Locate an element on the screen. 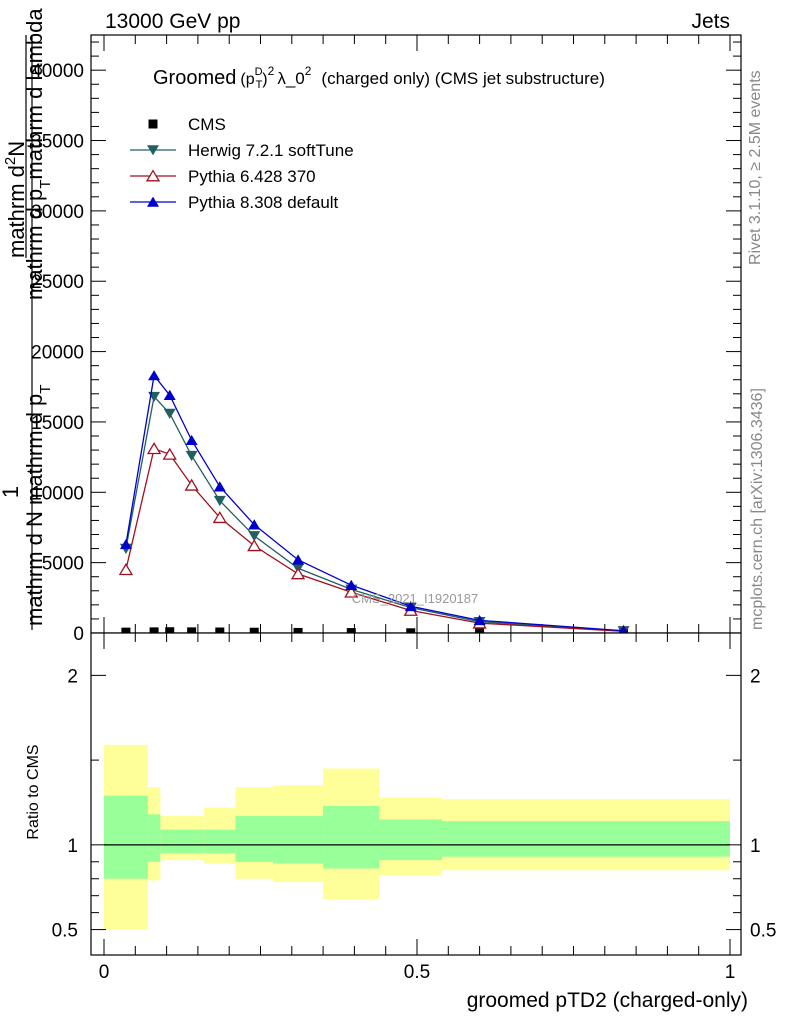 The image size is (786, 1024). energy-label: 13000 GeV pp is located at coordinates (172, 21).